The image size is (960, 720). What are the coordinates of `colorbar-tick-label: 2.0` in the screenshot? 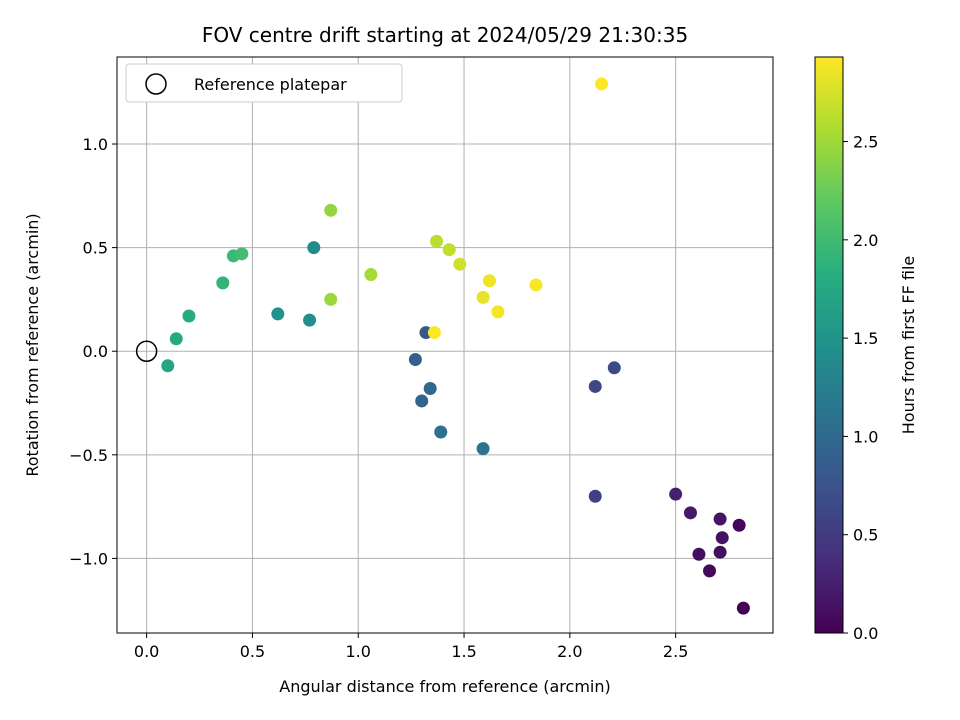 It's located at (865, 240).